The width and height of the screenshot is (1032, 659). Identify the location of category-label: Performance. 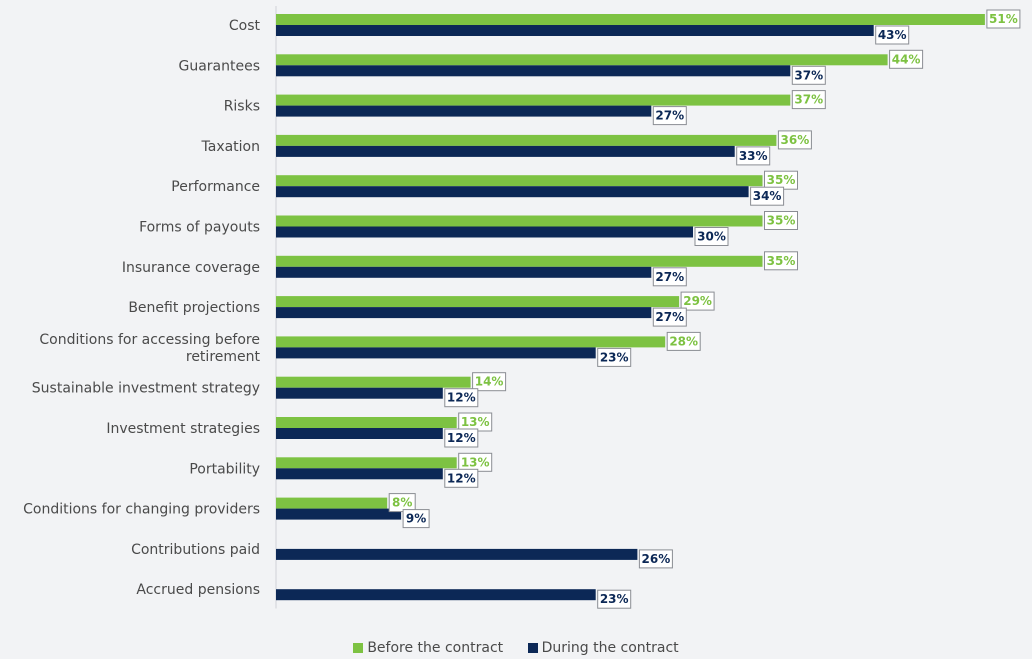
(215, 187).